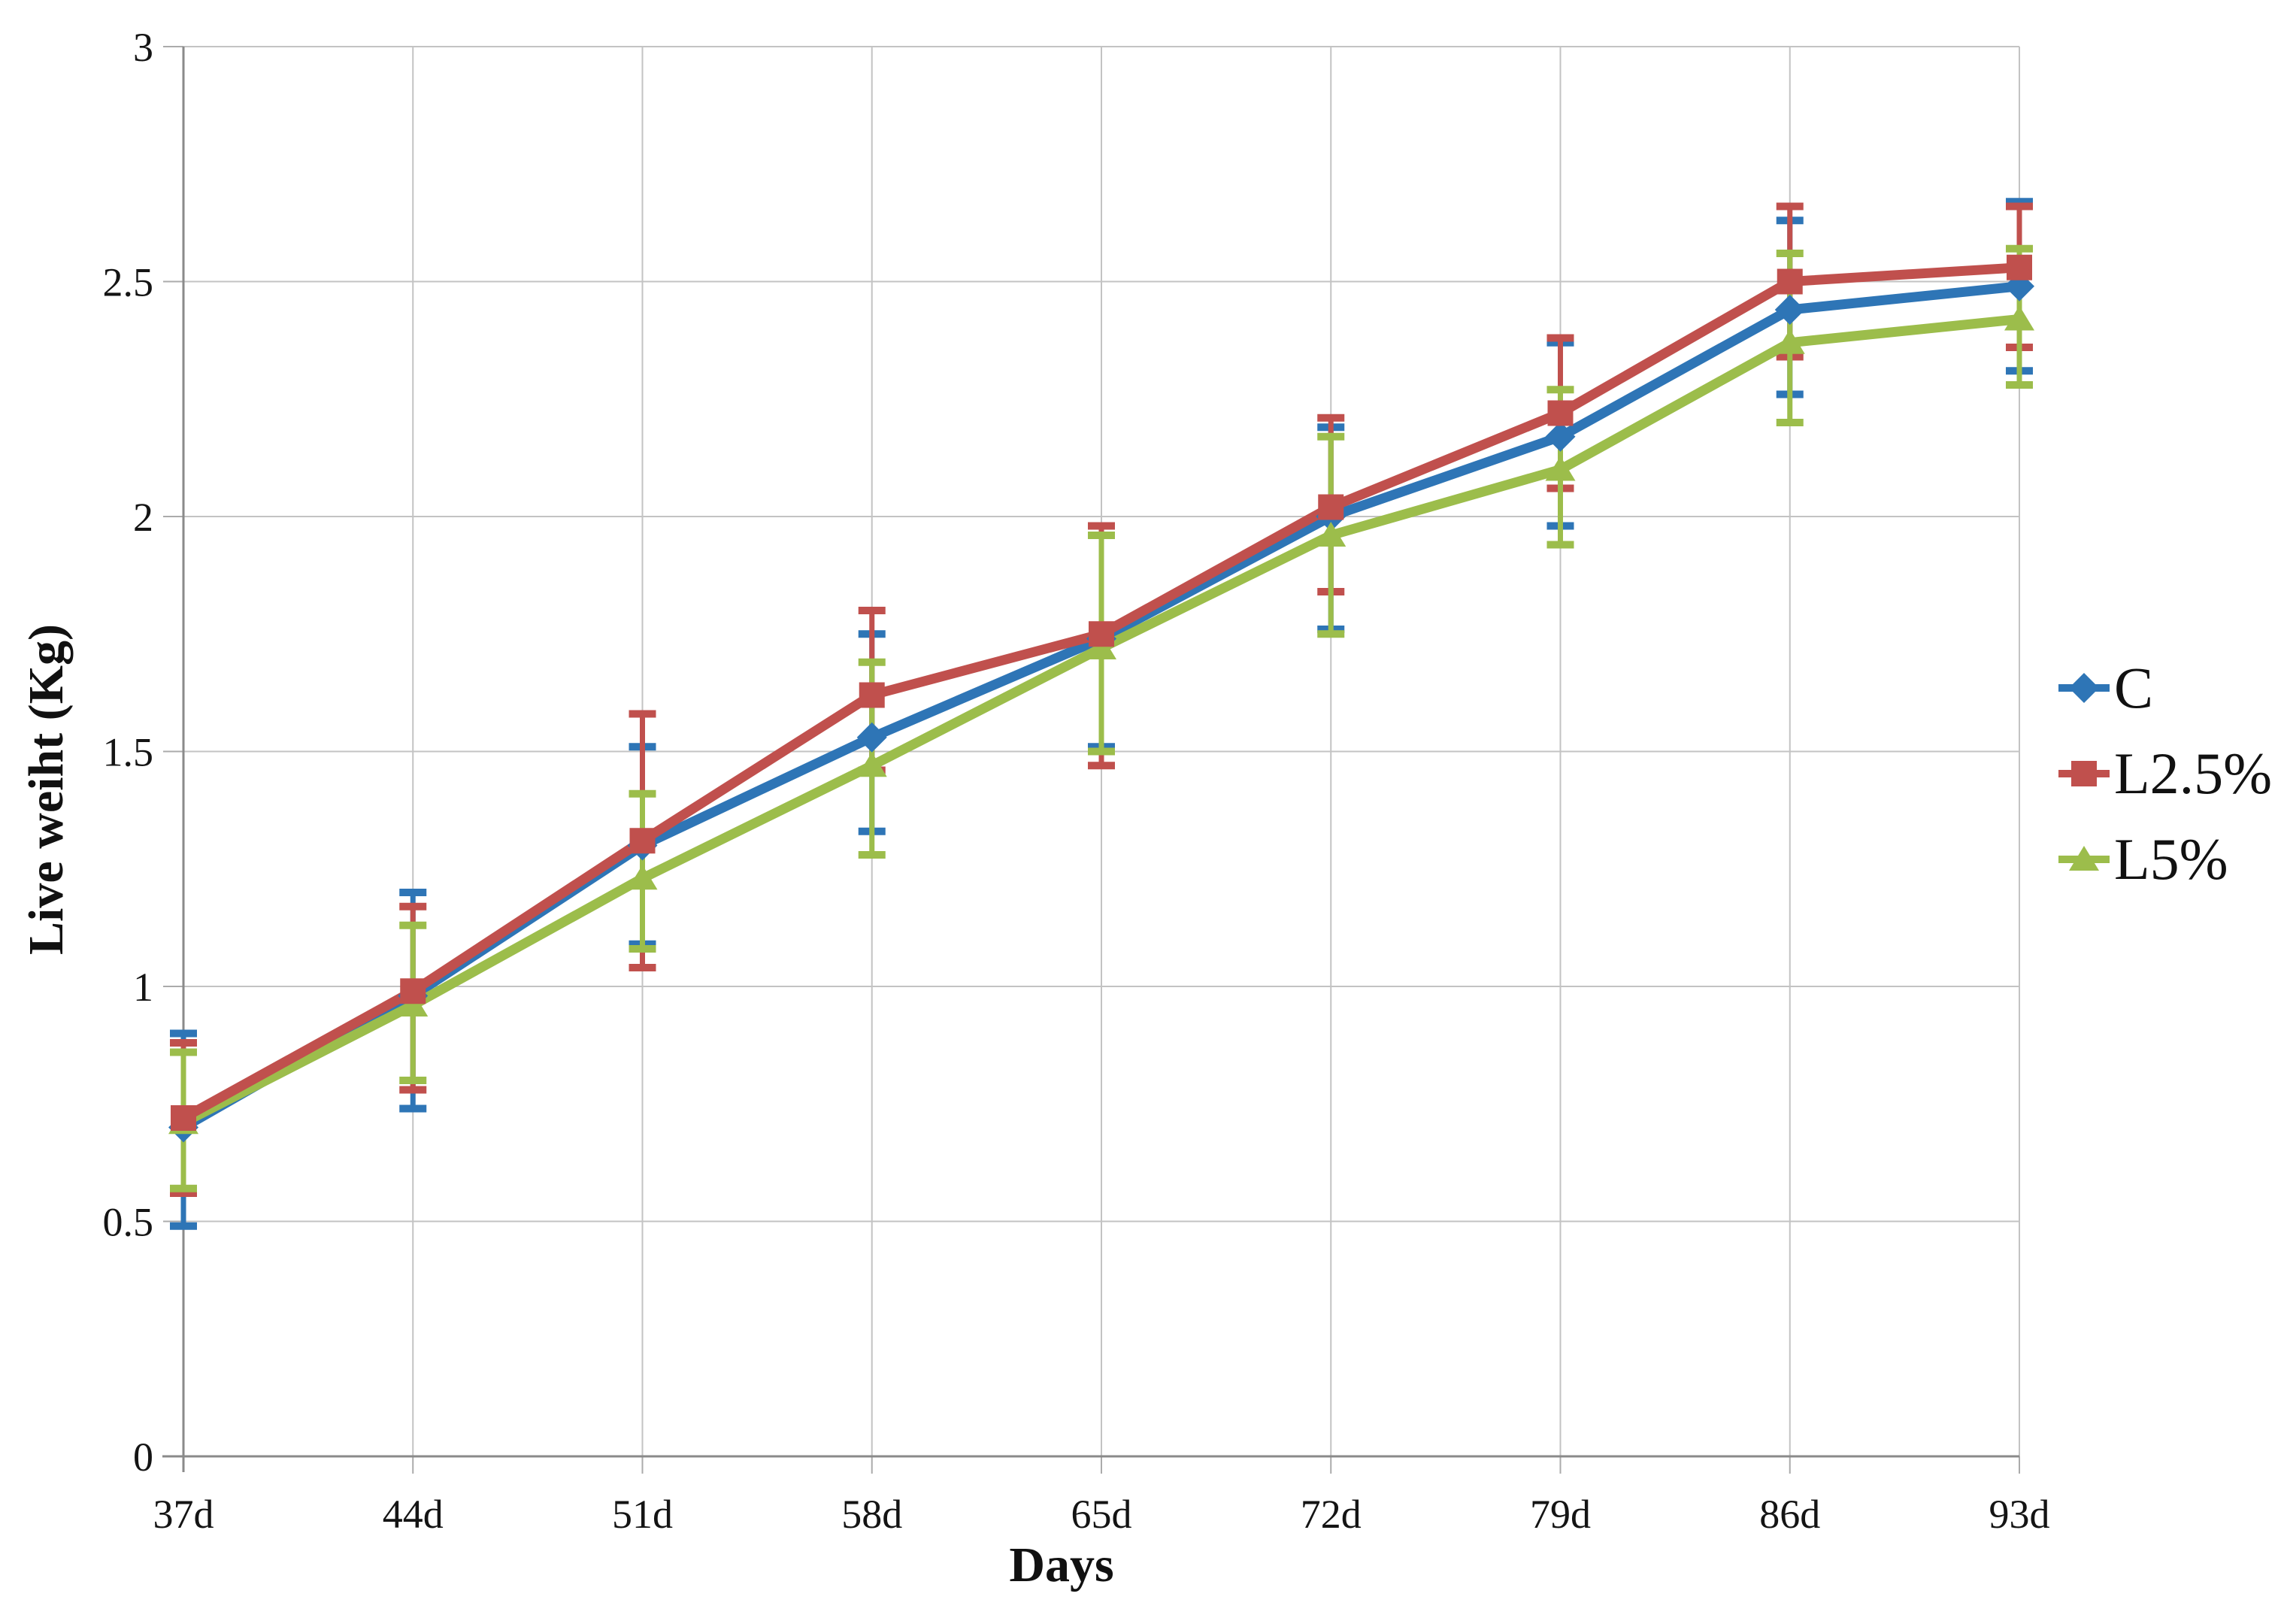  What do you see at coordinates (143, 47) in the screenshot?
I see `y-tick-label: 3` at bounding box center [143, 47].